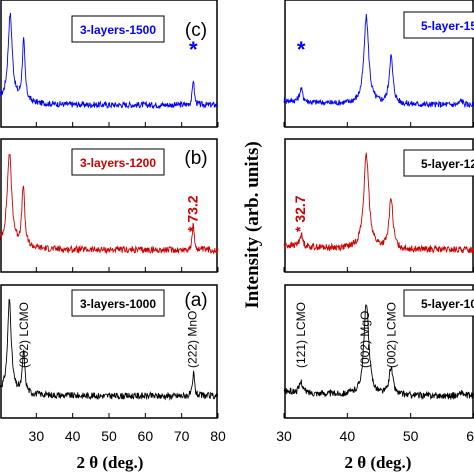 Image resolution: width=474 pixels, height=474 pixels. What do you see at coordinates (182, 436) in the screenshot?
I see `x-tick-label: 70` at bounding box center [182, 436].